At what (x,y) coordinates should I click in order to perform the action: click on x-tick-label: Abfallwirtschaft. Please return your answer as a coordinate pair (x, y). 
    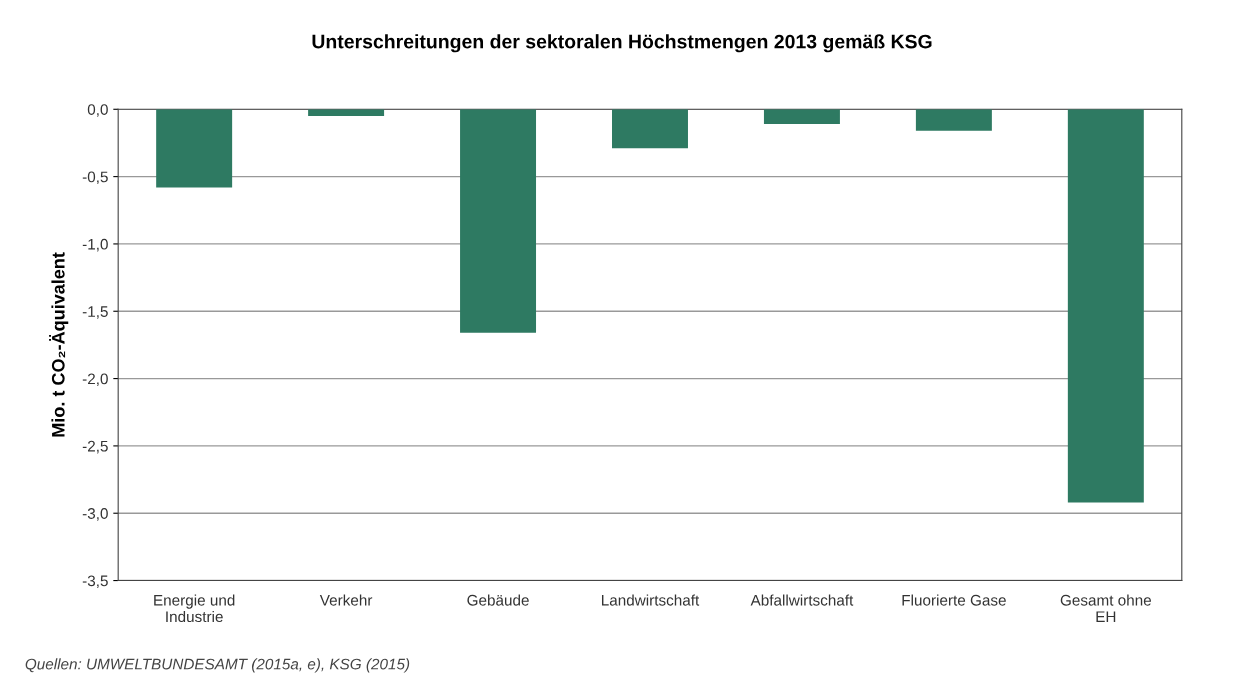
    Looking at the image, I should click on (802, 600).